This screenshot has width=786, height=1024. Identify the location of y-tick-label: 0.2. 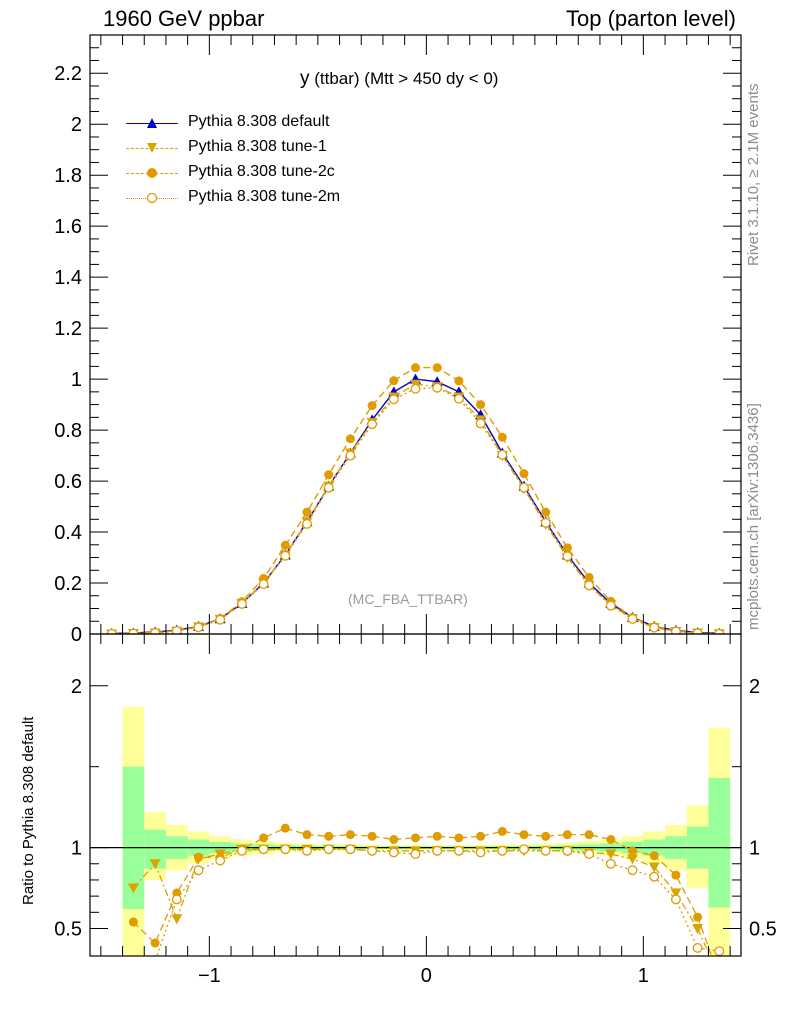
(68, 584).